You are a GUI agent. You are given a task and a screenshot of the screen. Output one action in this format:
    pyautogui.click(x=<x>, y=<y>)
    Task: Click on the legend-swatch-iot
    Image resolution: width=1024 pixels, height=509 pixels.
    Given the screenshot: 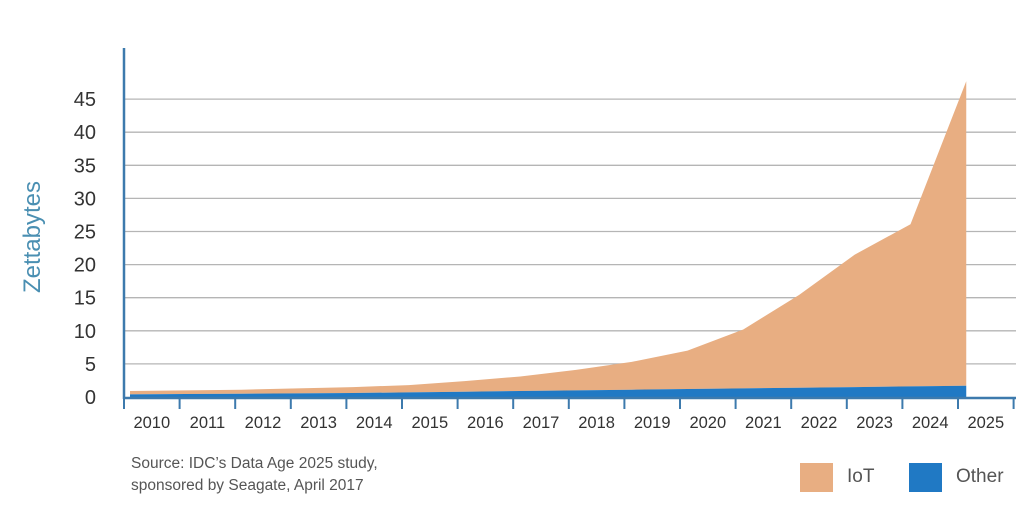 What is the action you would take?
    pyautogui.click(x=816, y=477)
    